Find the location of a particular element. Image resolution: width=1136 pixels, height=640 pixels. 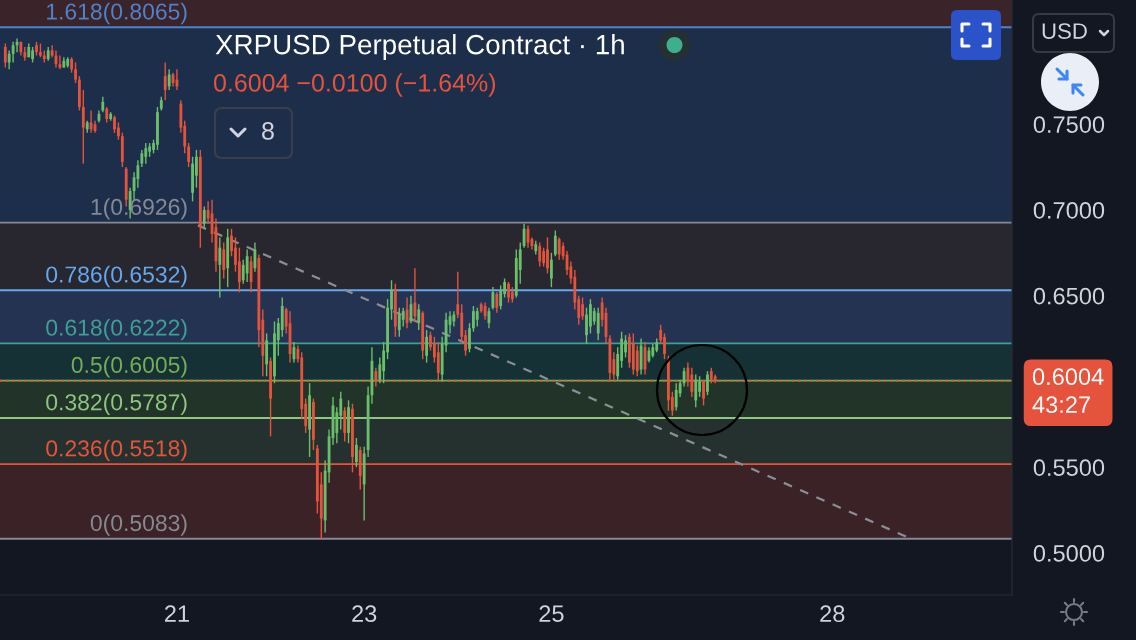

y-tick-label: 0.7000 is located at coordinates (1069, 210).